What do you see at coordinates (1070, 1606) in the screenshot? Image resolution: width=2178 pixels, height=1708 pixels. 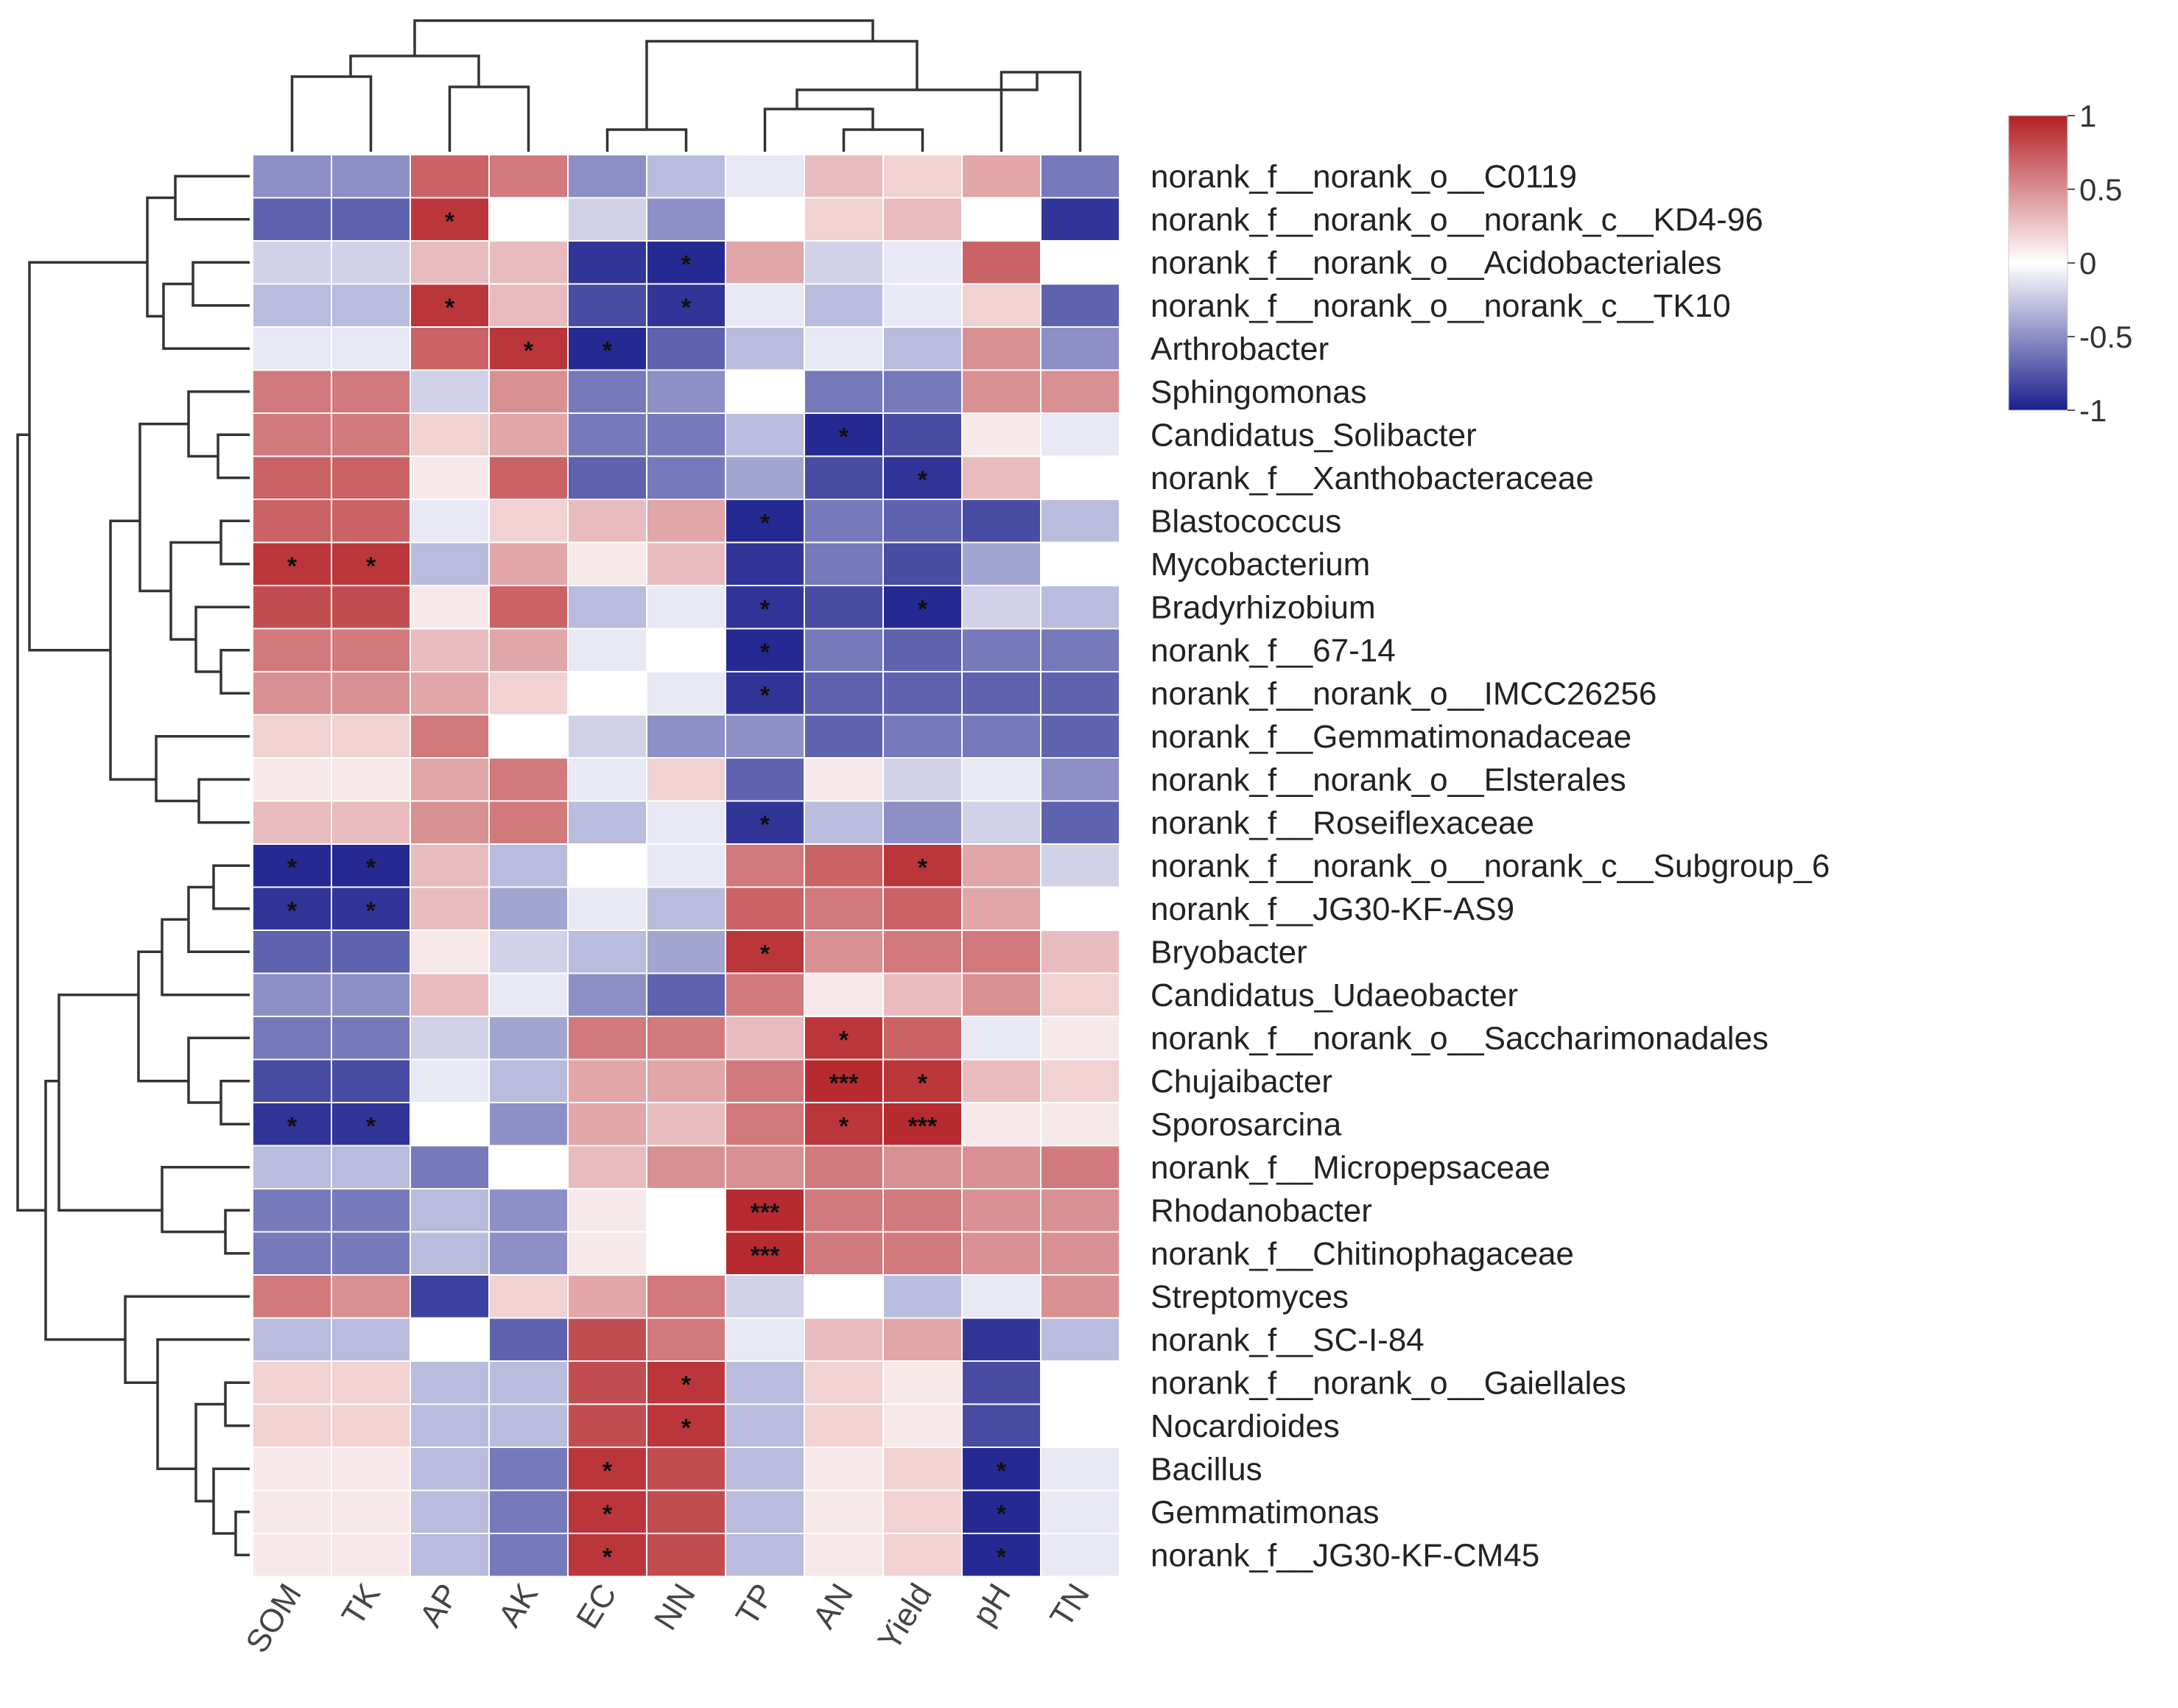 I see `column-label: TN` at bounding box center [1070, 1606].